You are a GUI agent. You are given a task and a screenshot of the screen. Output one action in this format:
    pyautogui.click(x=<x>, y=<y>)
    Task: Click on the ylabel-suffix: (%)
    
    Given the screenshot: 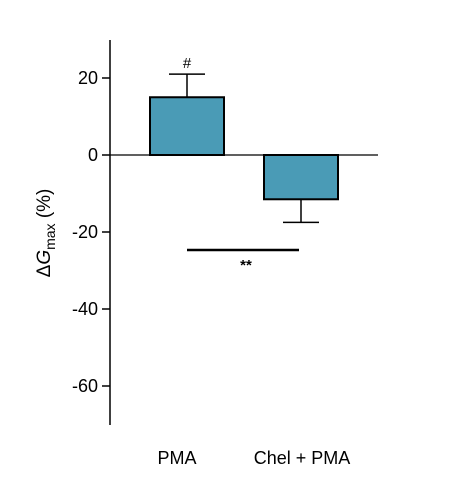 What is the action you would take?
    pyautogui.click(x=44, y=206)
    